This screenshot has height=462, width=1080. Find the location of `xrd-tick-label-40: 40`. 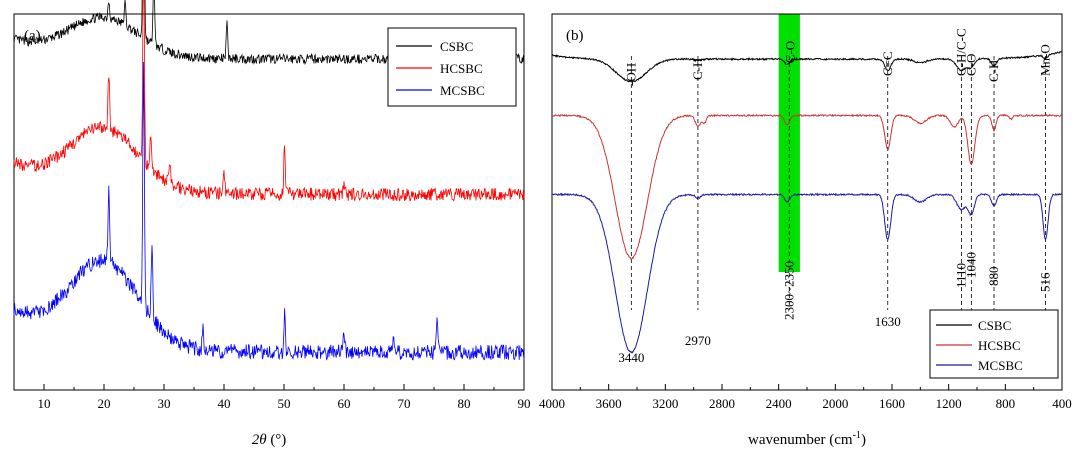

xrd-tick-label-40: 40 is located at coordinates (224, 403).